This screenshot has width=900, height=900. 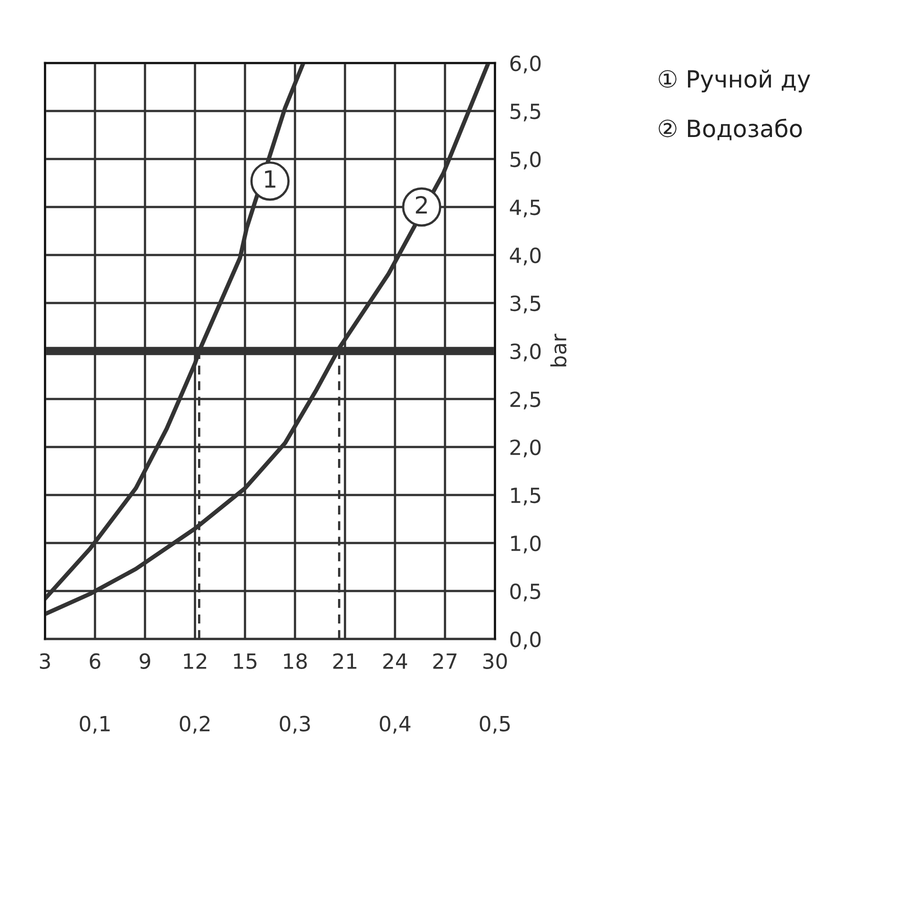 What do you see at coordinates (295, 725) in the screenshot?
I see `x2-tick-label: 0,3` at bounding box center [295, 725].